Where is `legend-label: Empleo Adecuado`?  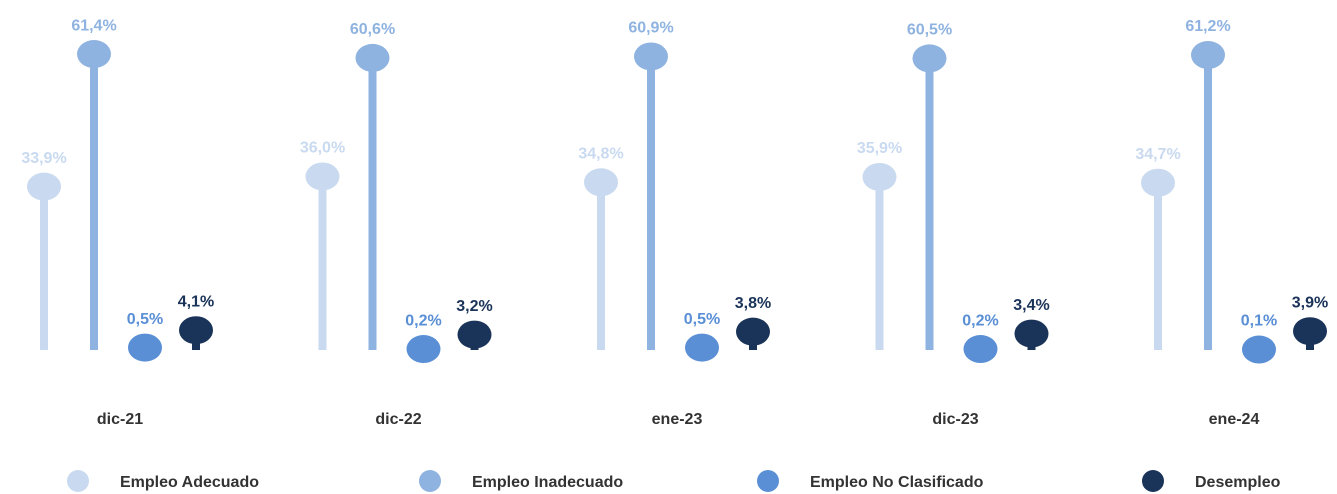 legend-label: Empleo Adecuado is located at coordinates (189, 482).